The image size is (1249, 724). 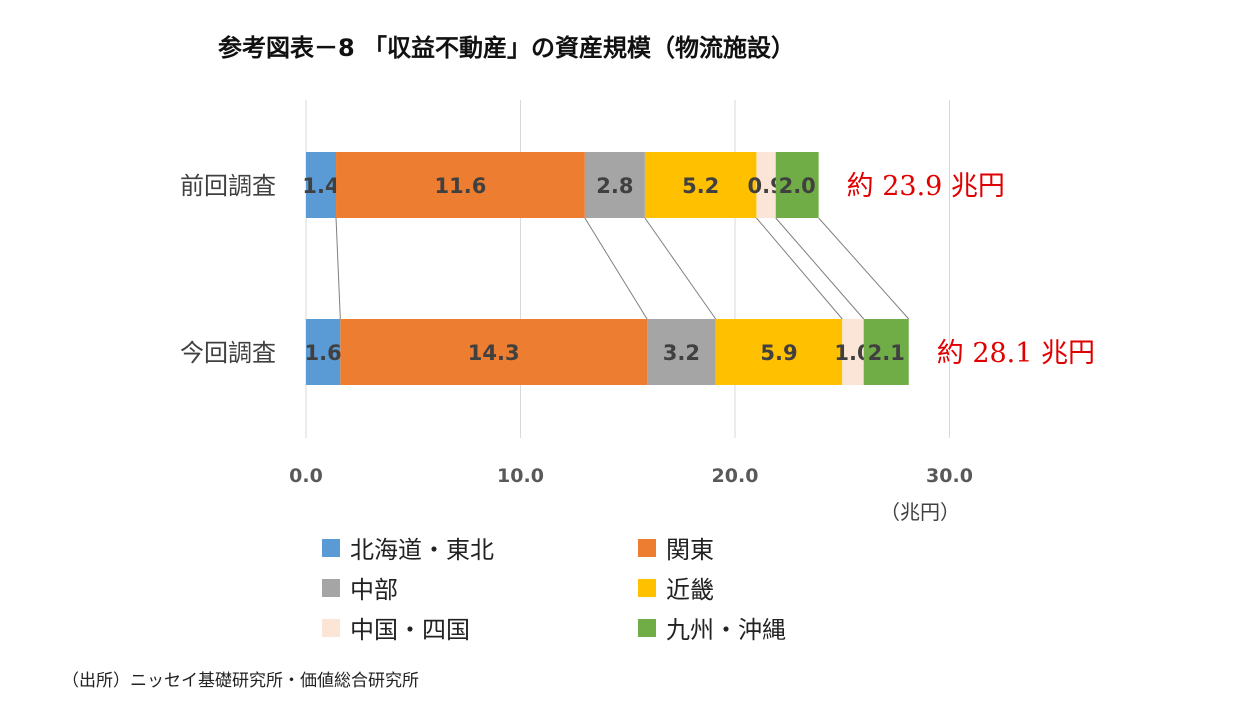 I want to click on data-label: 1.6, so click(x=323, y=353).